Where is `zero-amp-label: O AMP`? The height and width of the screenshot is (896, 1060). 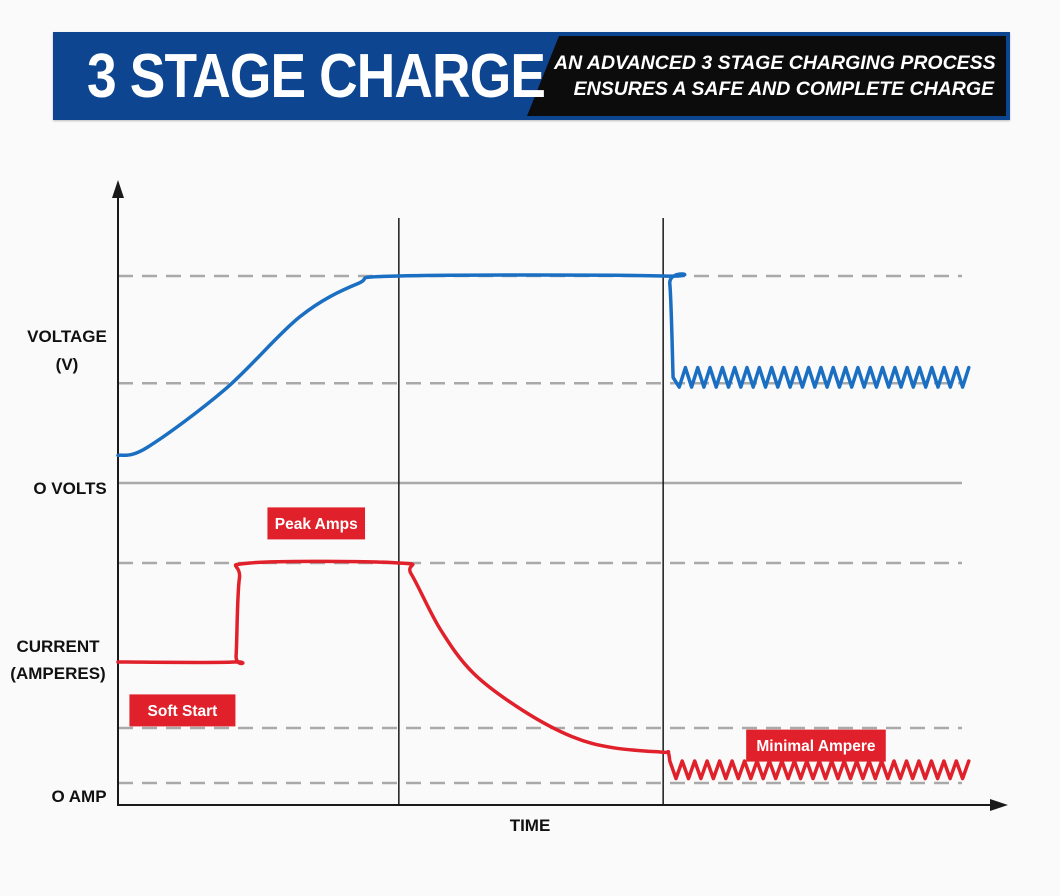
zero-amp-label: O AMP is located at coordinates (78, 796).